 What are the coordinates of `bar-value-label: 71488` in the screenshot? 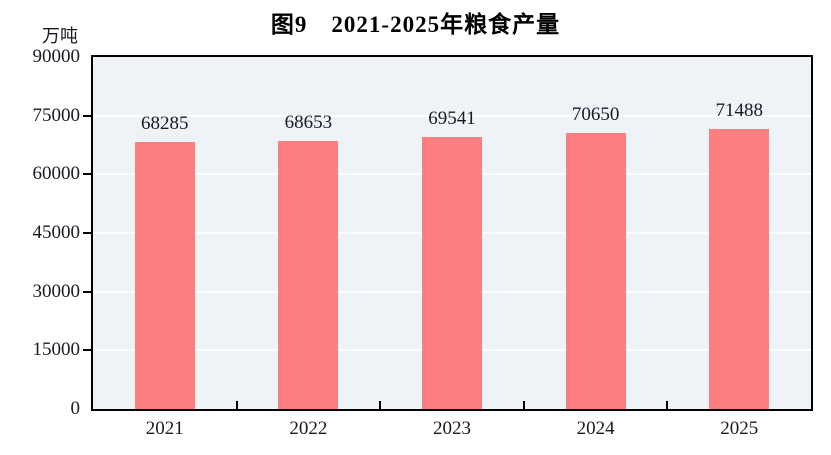 It's located at (739, 111).